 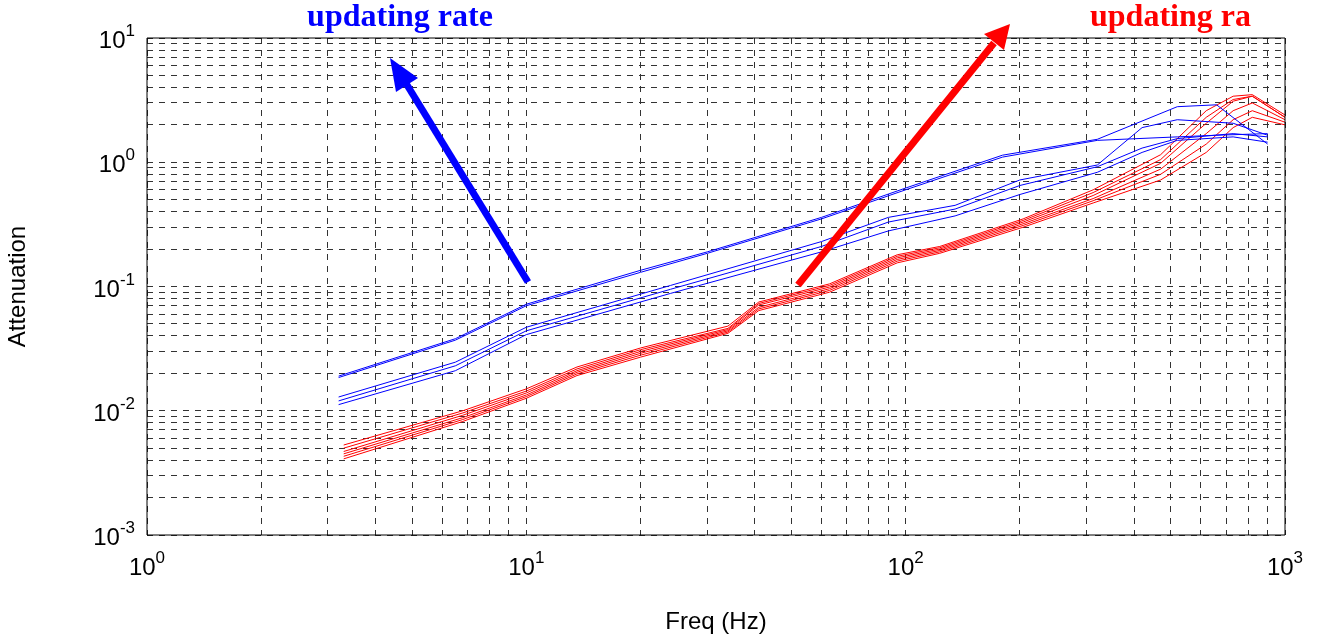 What do you see at coordinates (17, 286) in the screenshot?
I see `y-axis-title: Attenuation` at bounding box center [17, 286].